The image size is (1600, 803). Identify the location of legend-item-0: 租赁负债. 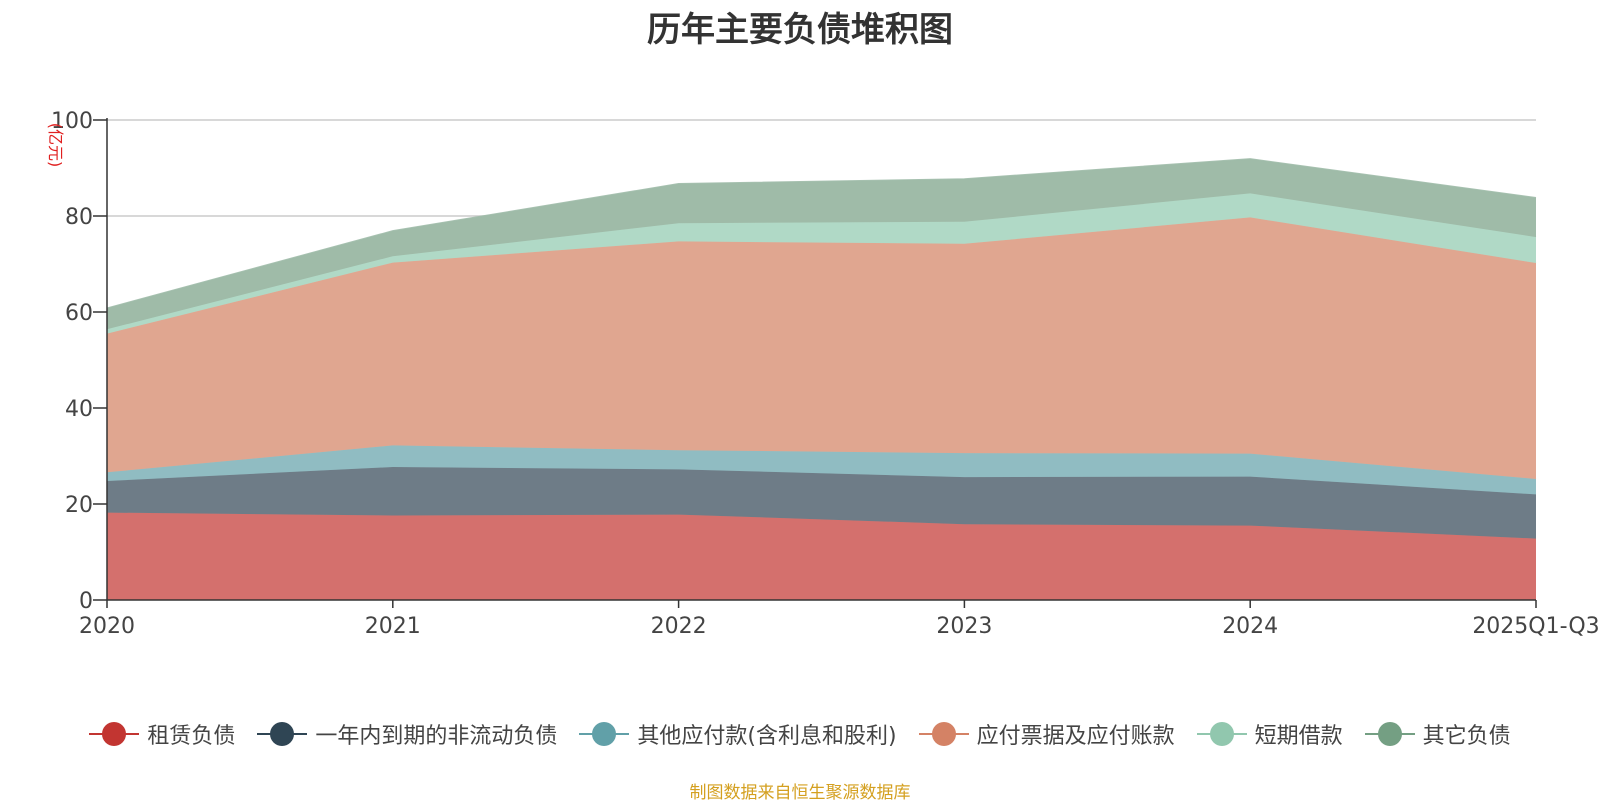
(162, 734).